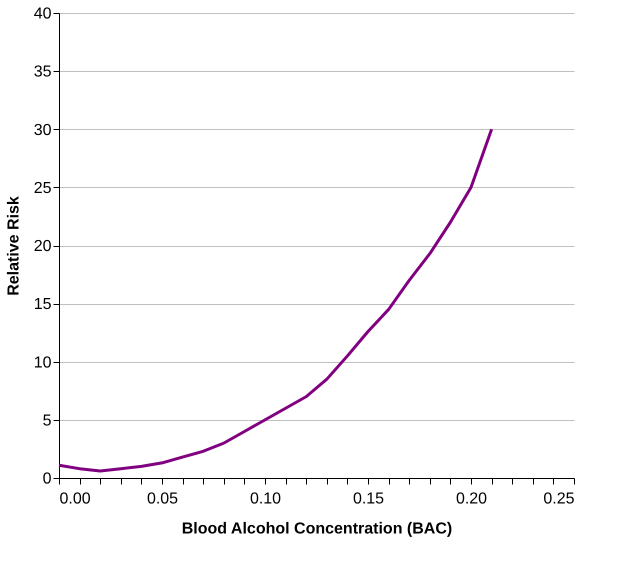 The image size is (638, 585). What do you see at coordinates (75, 499) in the screenshot?
I see `x-tick-label: 0.00` at bounding box center [75, 499].